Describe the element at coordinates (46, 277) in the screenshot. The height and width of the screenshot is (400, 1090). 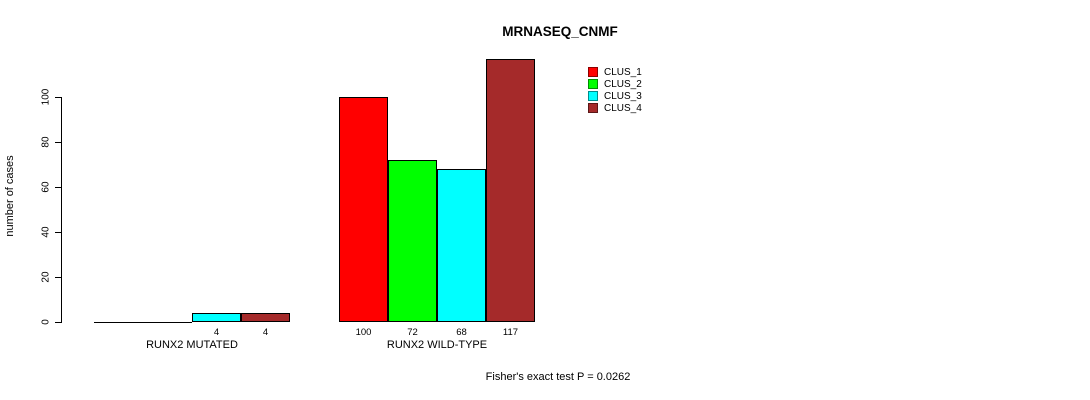
I see `y-tick-label: 20` at that location.